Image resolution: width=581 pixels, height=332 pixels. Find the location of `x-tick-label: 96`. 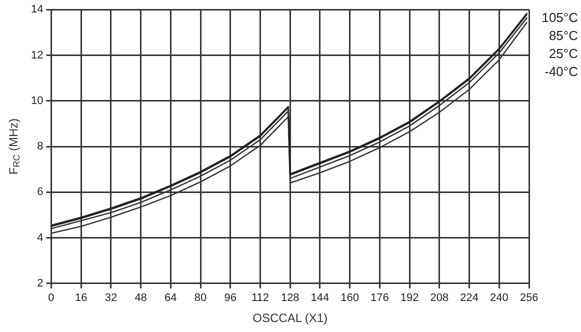

x-tick-label: 96 is located at coordinates (230, 298).